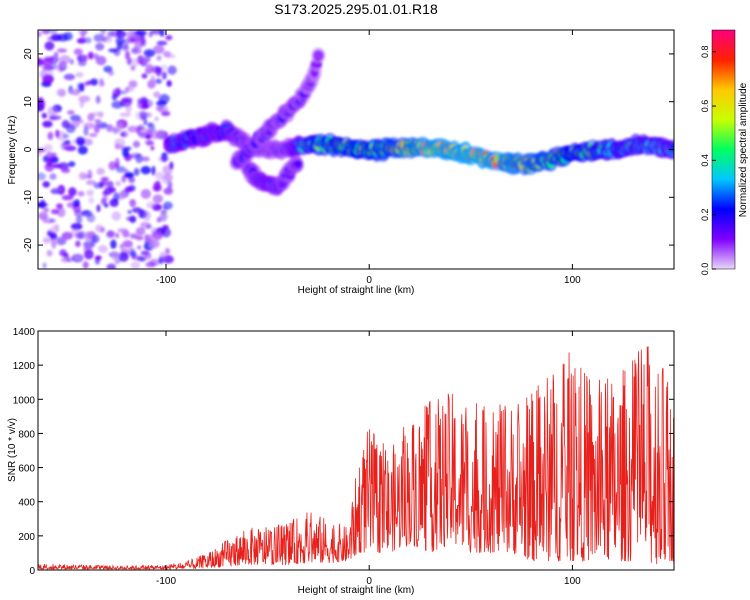 The image size is (750, 600). I want to click on colorbar-bar, so click(723, 149).